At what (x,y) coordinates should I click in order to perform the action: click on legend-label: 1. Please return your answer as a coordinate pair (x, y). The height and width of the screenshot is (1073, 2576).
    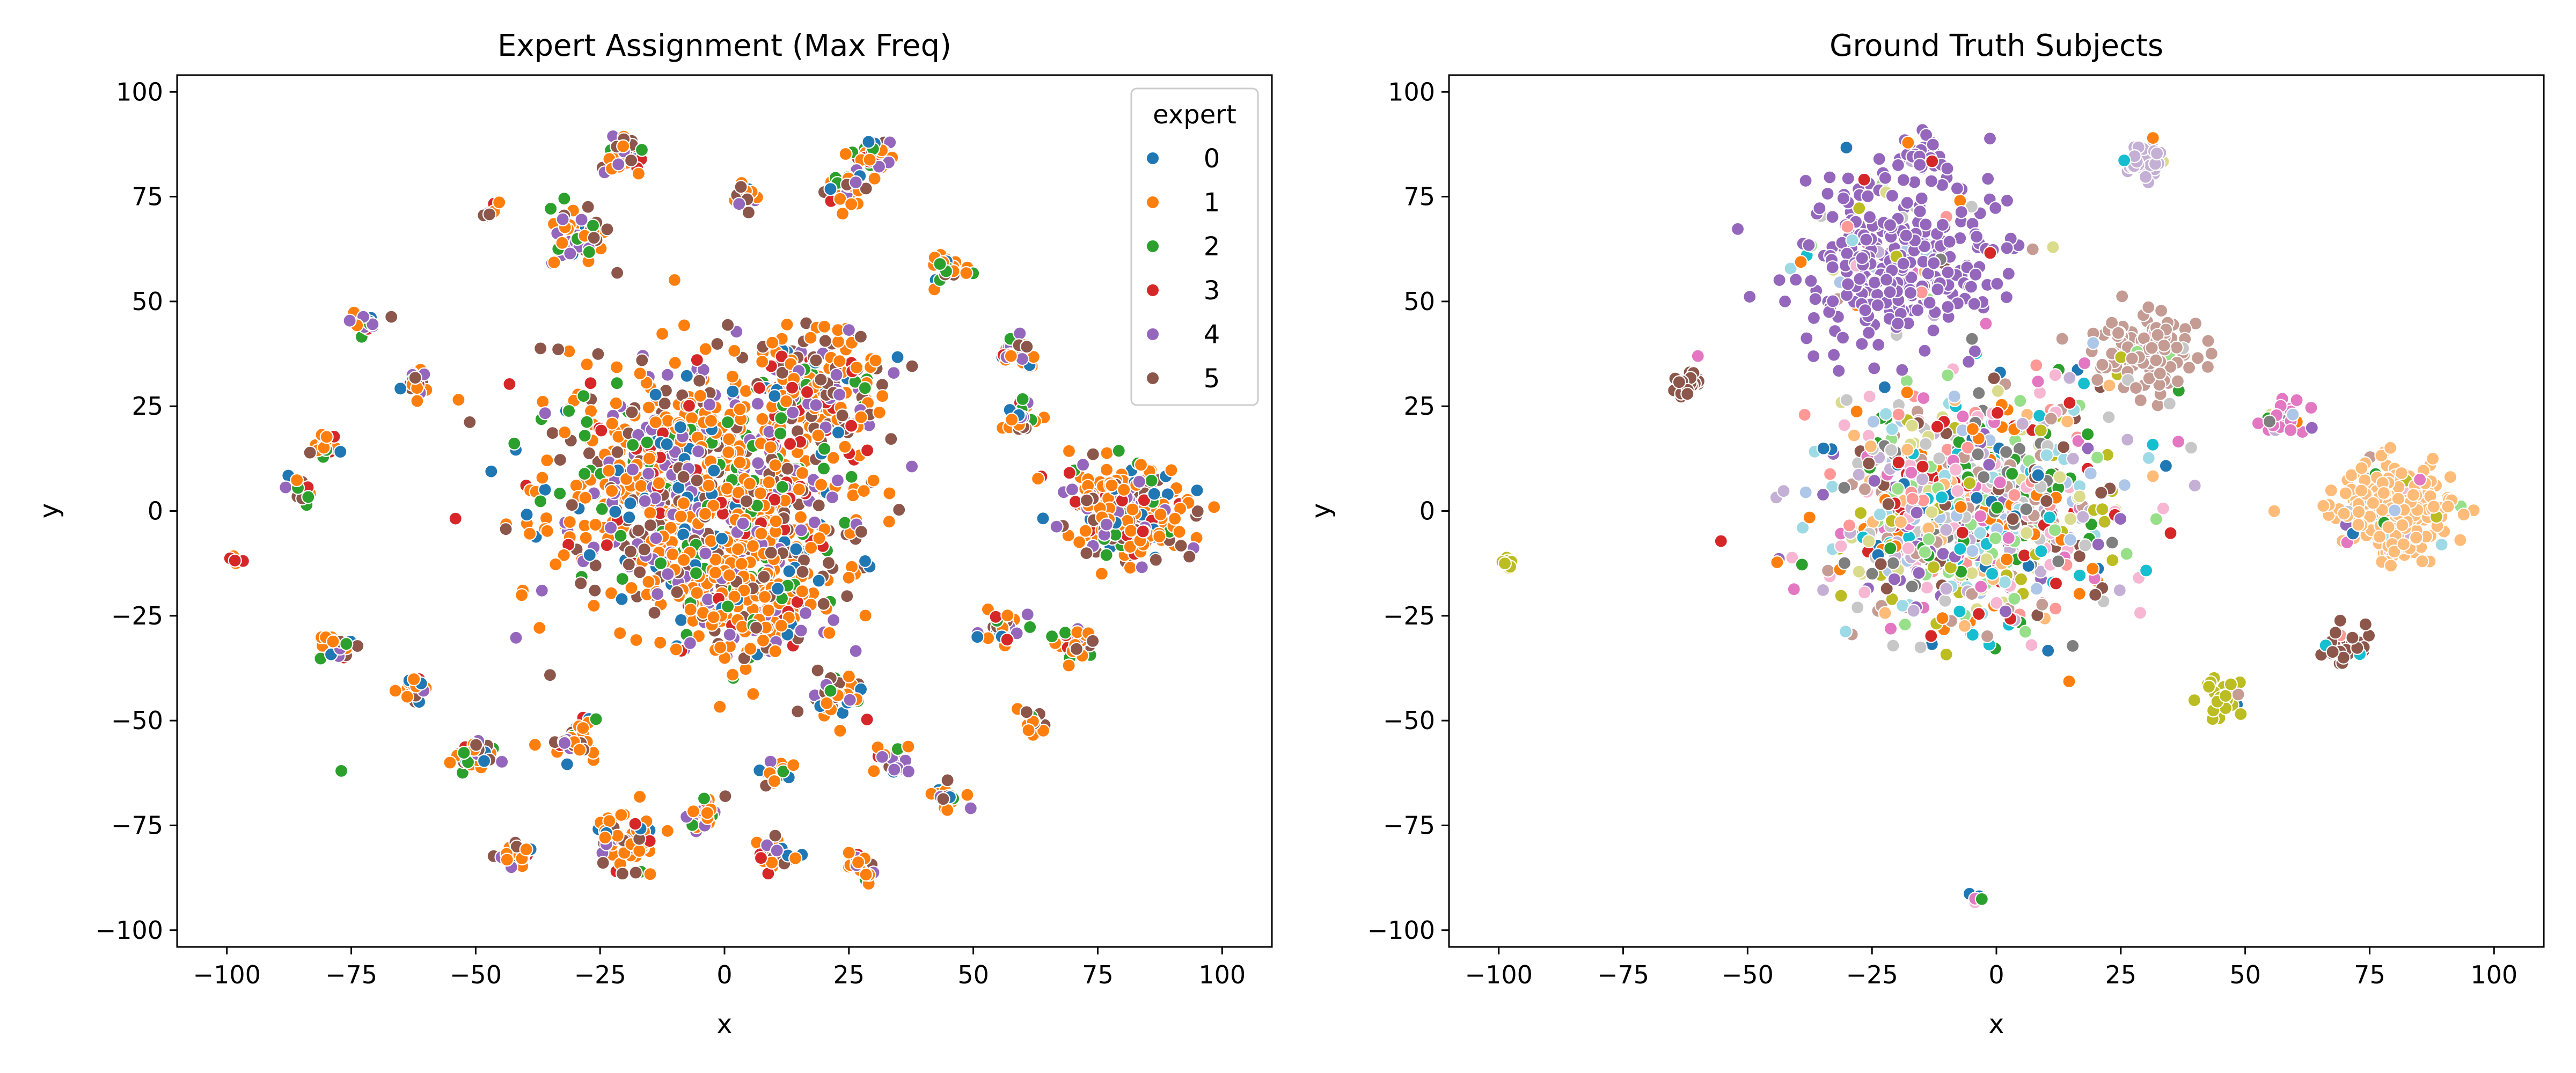
    Looking at the image, I should click on (1212, 203).